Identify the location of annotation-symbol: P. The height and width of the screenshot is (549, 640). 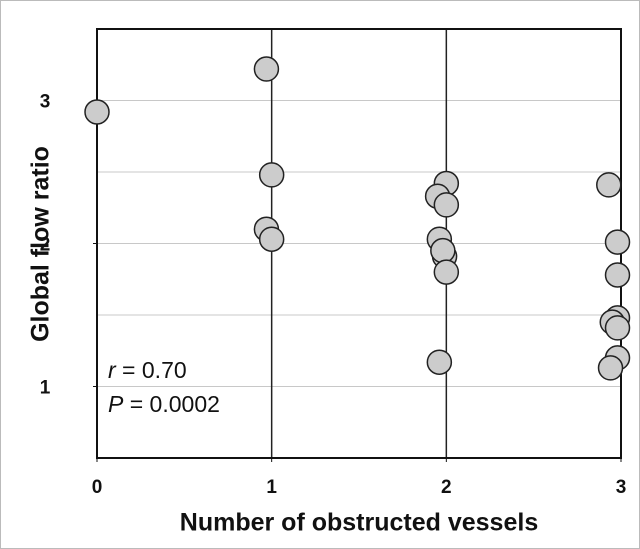
(116, 404).